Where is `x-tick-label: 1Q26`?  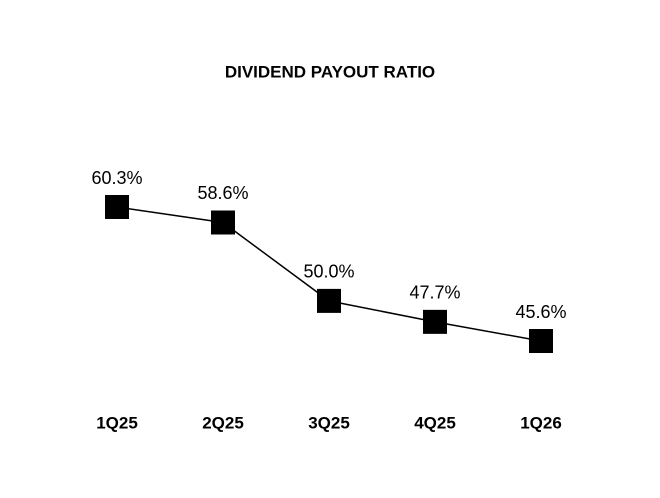
x-tick-label: 1Q26 is located at coordinates (541, 422).